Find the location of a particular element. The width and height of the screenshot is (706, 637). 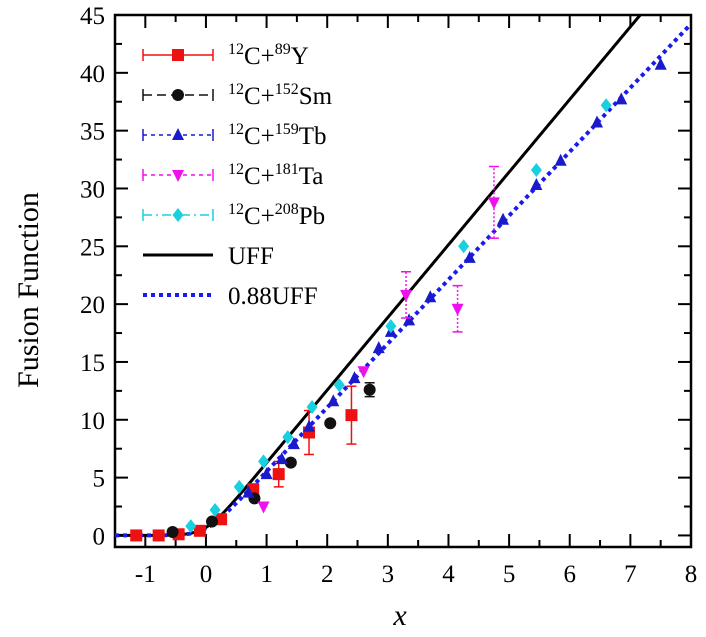

legend-label: 12C+208Pb is located at coordinates (276, 215).